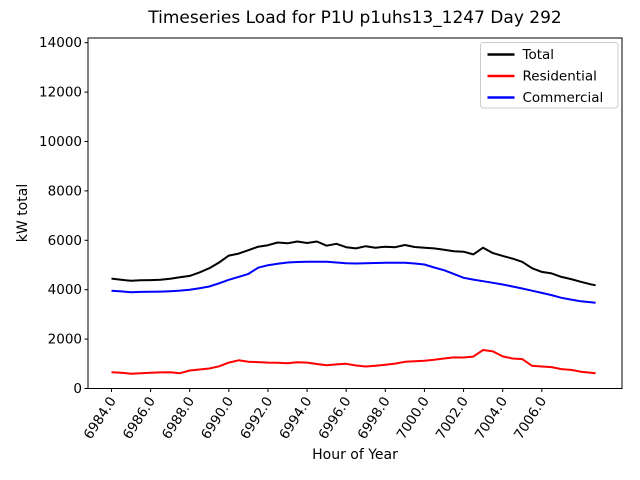 The width and height of the screenshot is (640, 480). Describe the element at coordinates (560, 77) in the screenshot. I see `legend-label-residential: Residential` at that location.